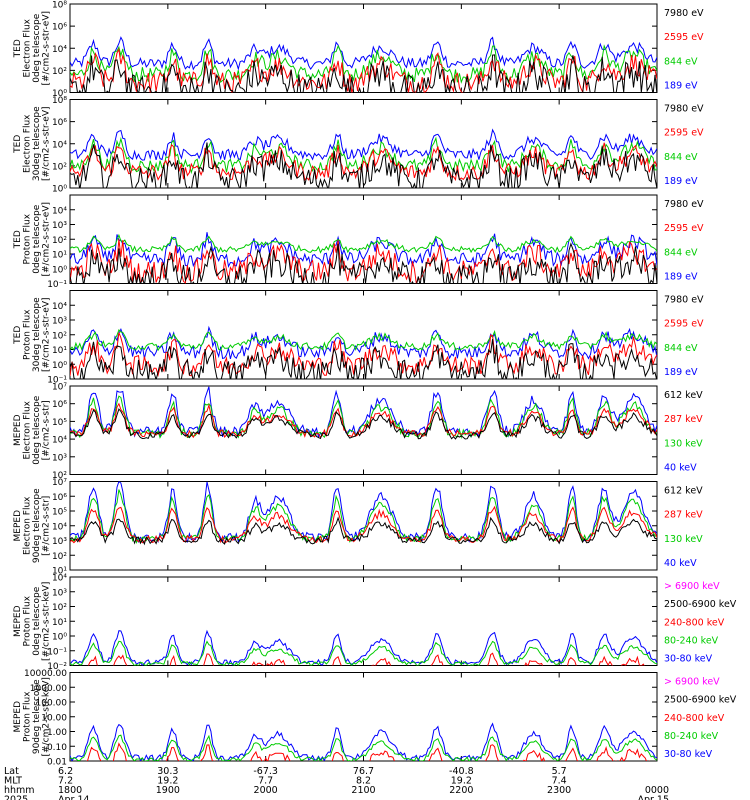 The height and width of the screenshot is (800, 750). What do you see at coordinates (57, 748) in the screenshot?
I see `y-tick-label: 0.10` at bounding box center [57, 748].